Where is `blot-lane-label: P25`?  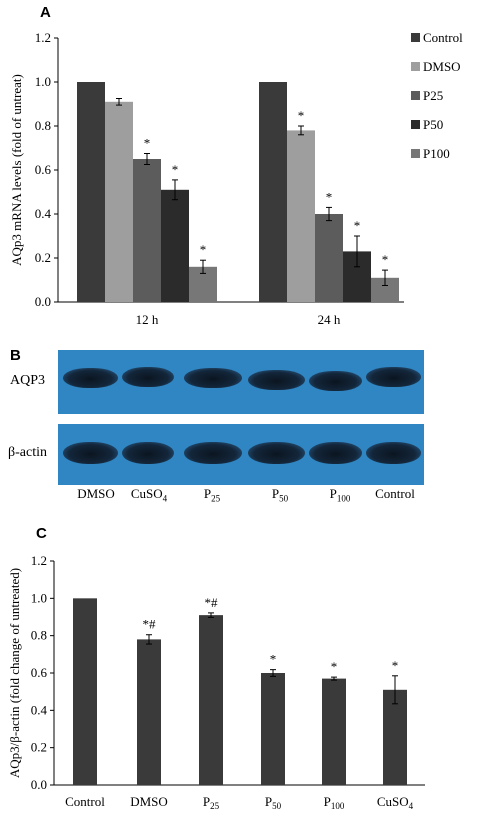
blot-lane-label: P25 is located at coordinates (212, 495).